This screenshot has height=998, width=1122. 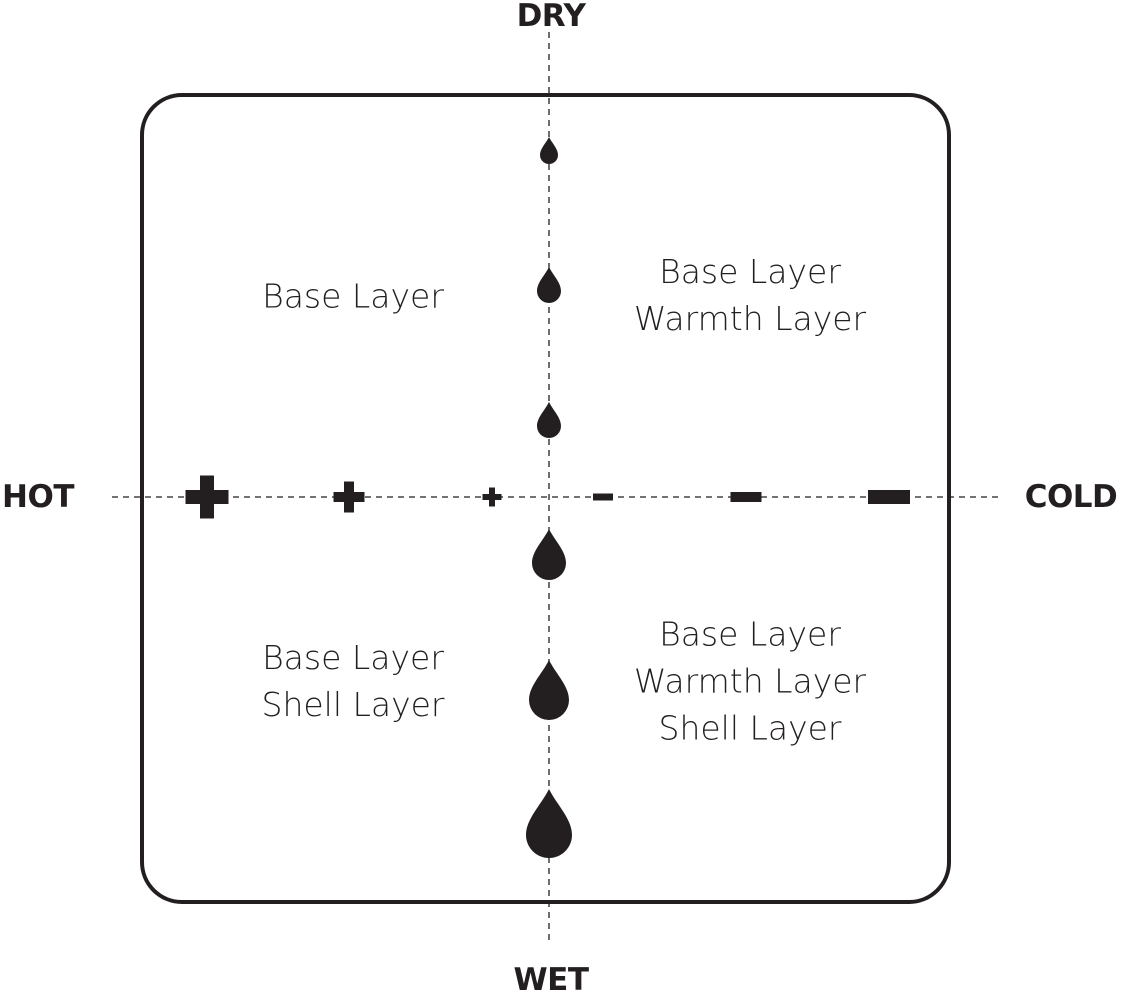 What do you see at coordinates (551, 17) in the screenshot?
I see `axis-label-dry: DRY` at bounding box center [551, 17].